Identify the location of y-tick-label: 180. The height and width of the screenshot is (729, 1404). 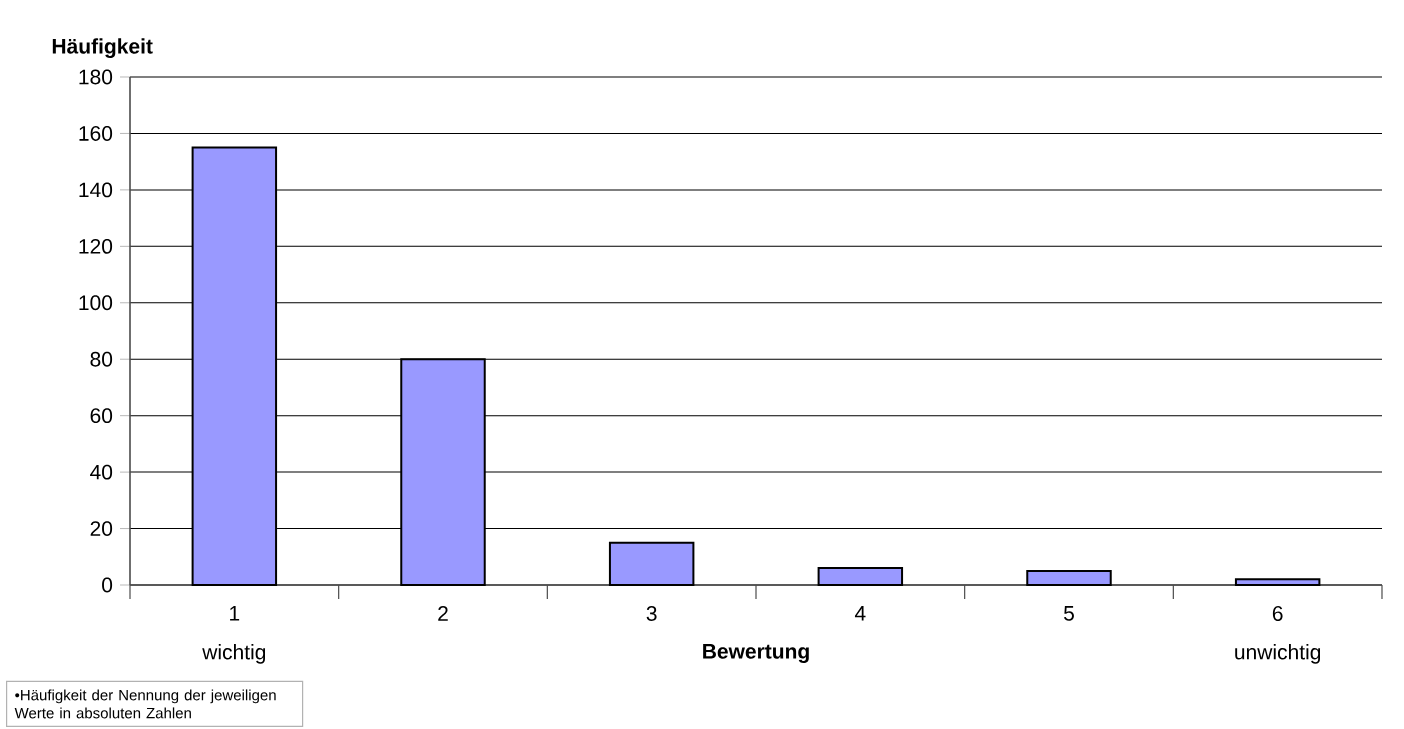
(96, 77).